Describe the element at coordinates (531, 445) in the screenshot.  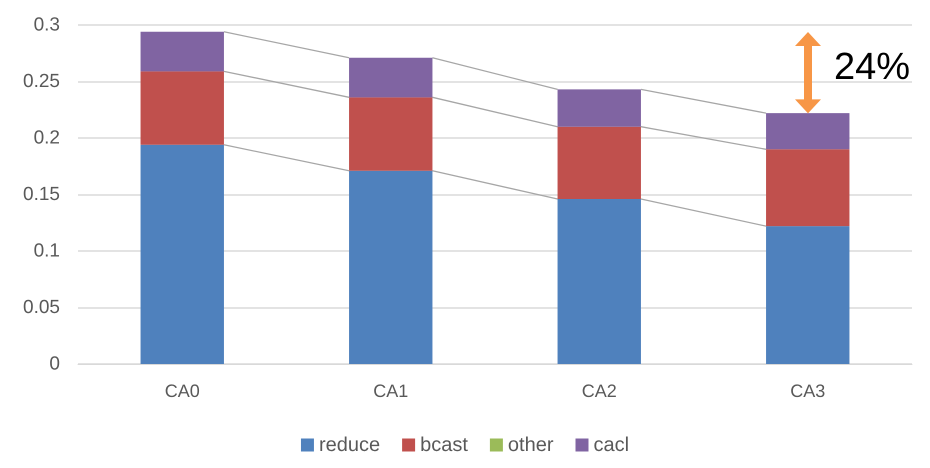
I see `legend-label: other` at that location.